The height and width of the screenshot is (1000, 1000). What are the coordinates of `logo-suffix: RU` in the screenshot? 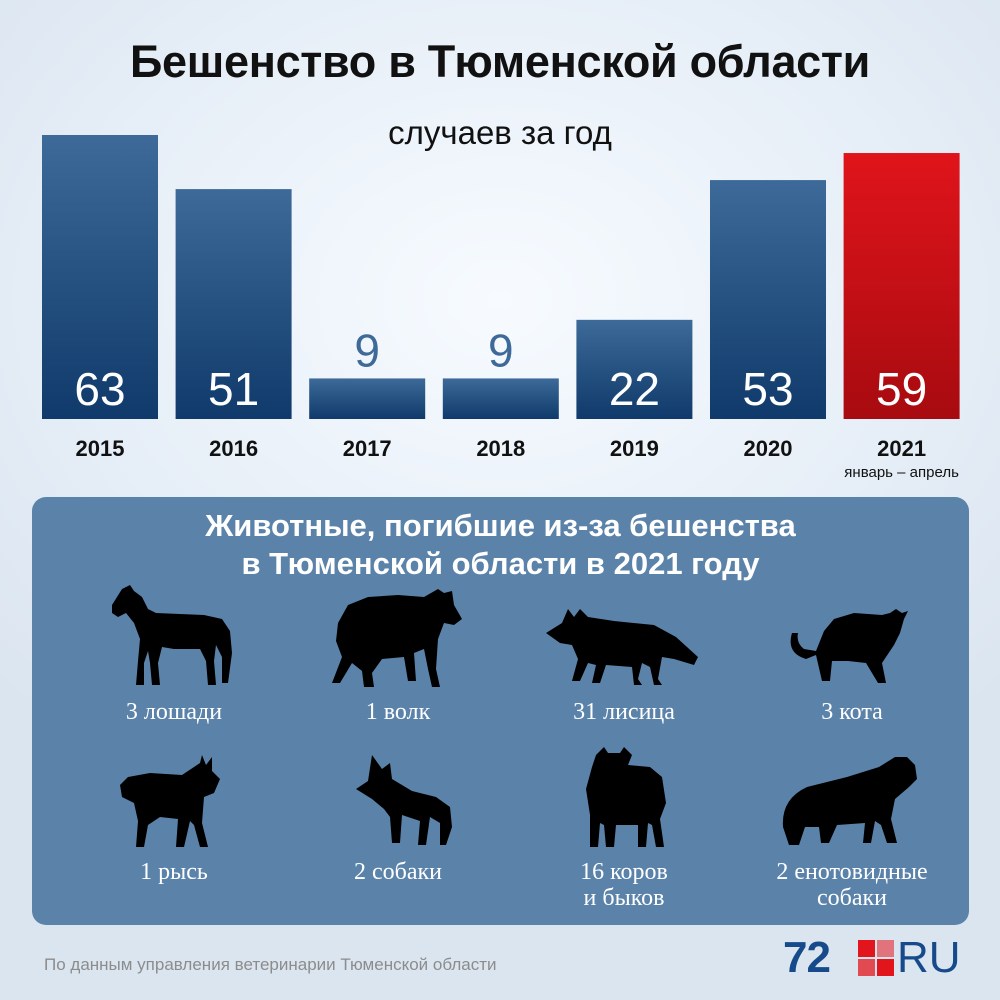 It's located at (929, 957).